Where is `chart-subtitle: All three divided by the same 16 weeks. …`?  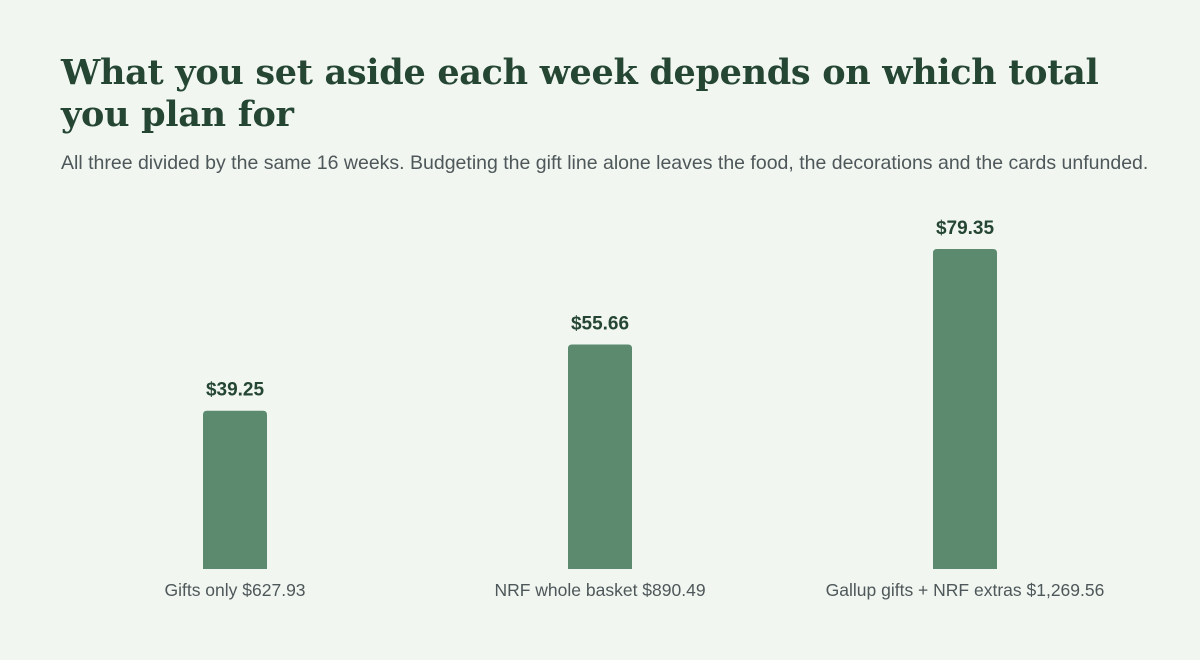
chart-subtitle: All three divided by the same 16 weeks. … is located at coordinates (605, 163).